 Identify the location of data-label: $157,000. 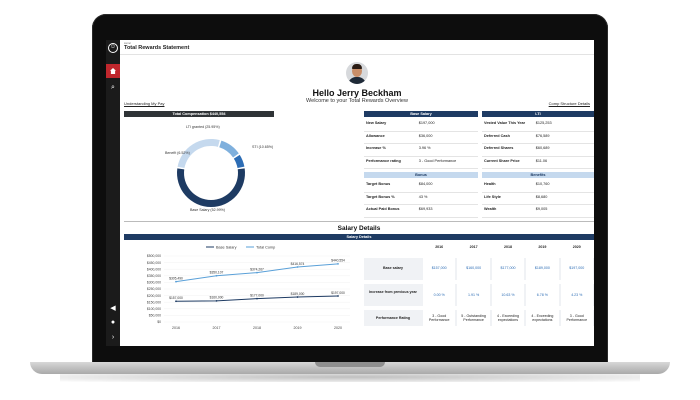
(176, 298).